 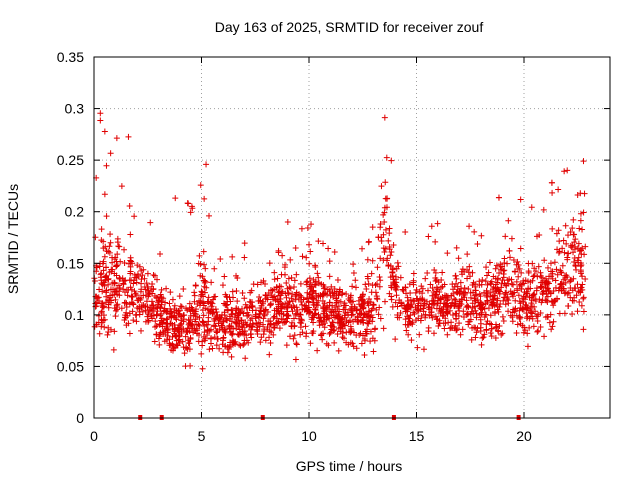 I want to click on y-tick-label: 0.35, so click(x=70, y=57).